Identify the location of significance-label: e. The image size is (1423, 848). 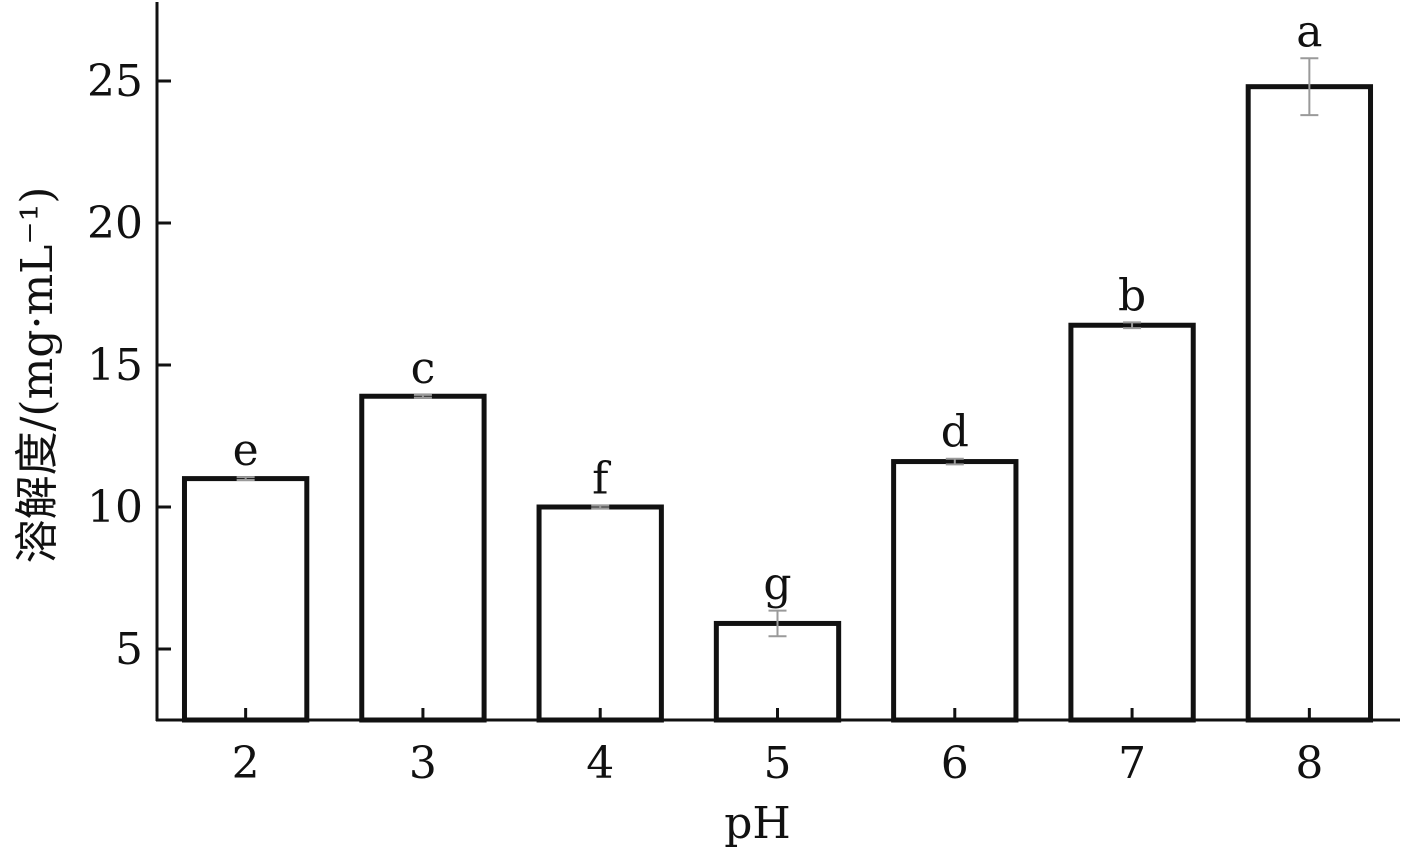
(246, 450).